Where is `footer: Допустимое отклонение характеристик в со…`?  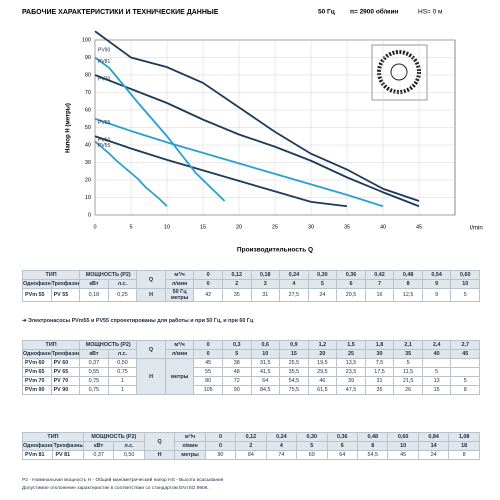
footer: Допустимое отклонение характеристик в со… is located at coordinates (115, 488).